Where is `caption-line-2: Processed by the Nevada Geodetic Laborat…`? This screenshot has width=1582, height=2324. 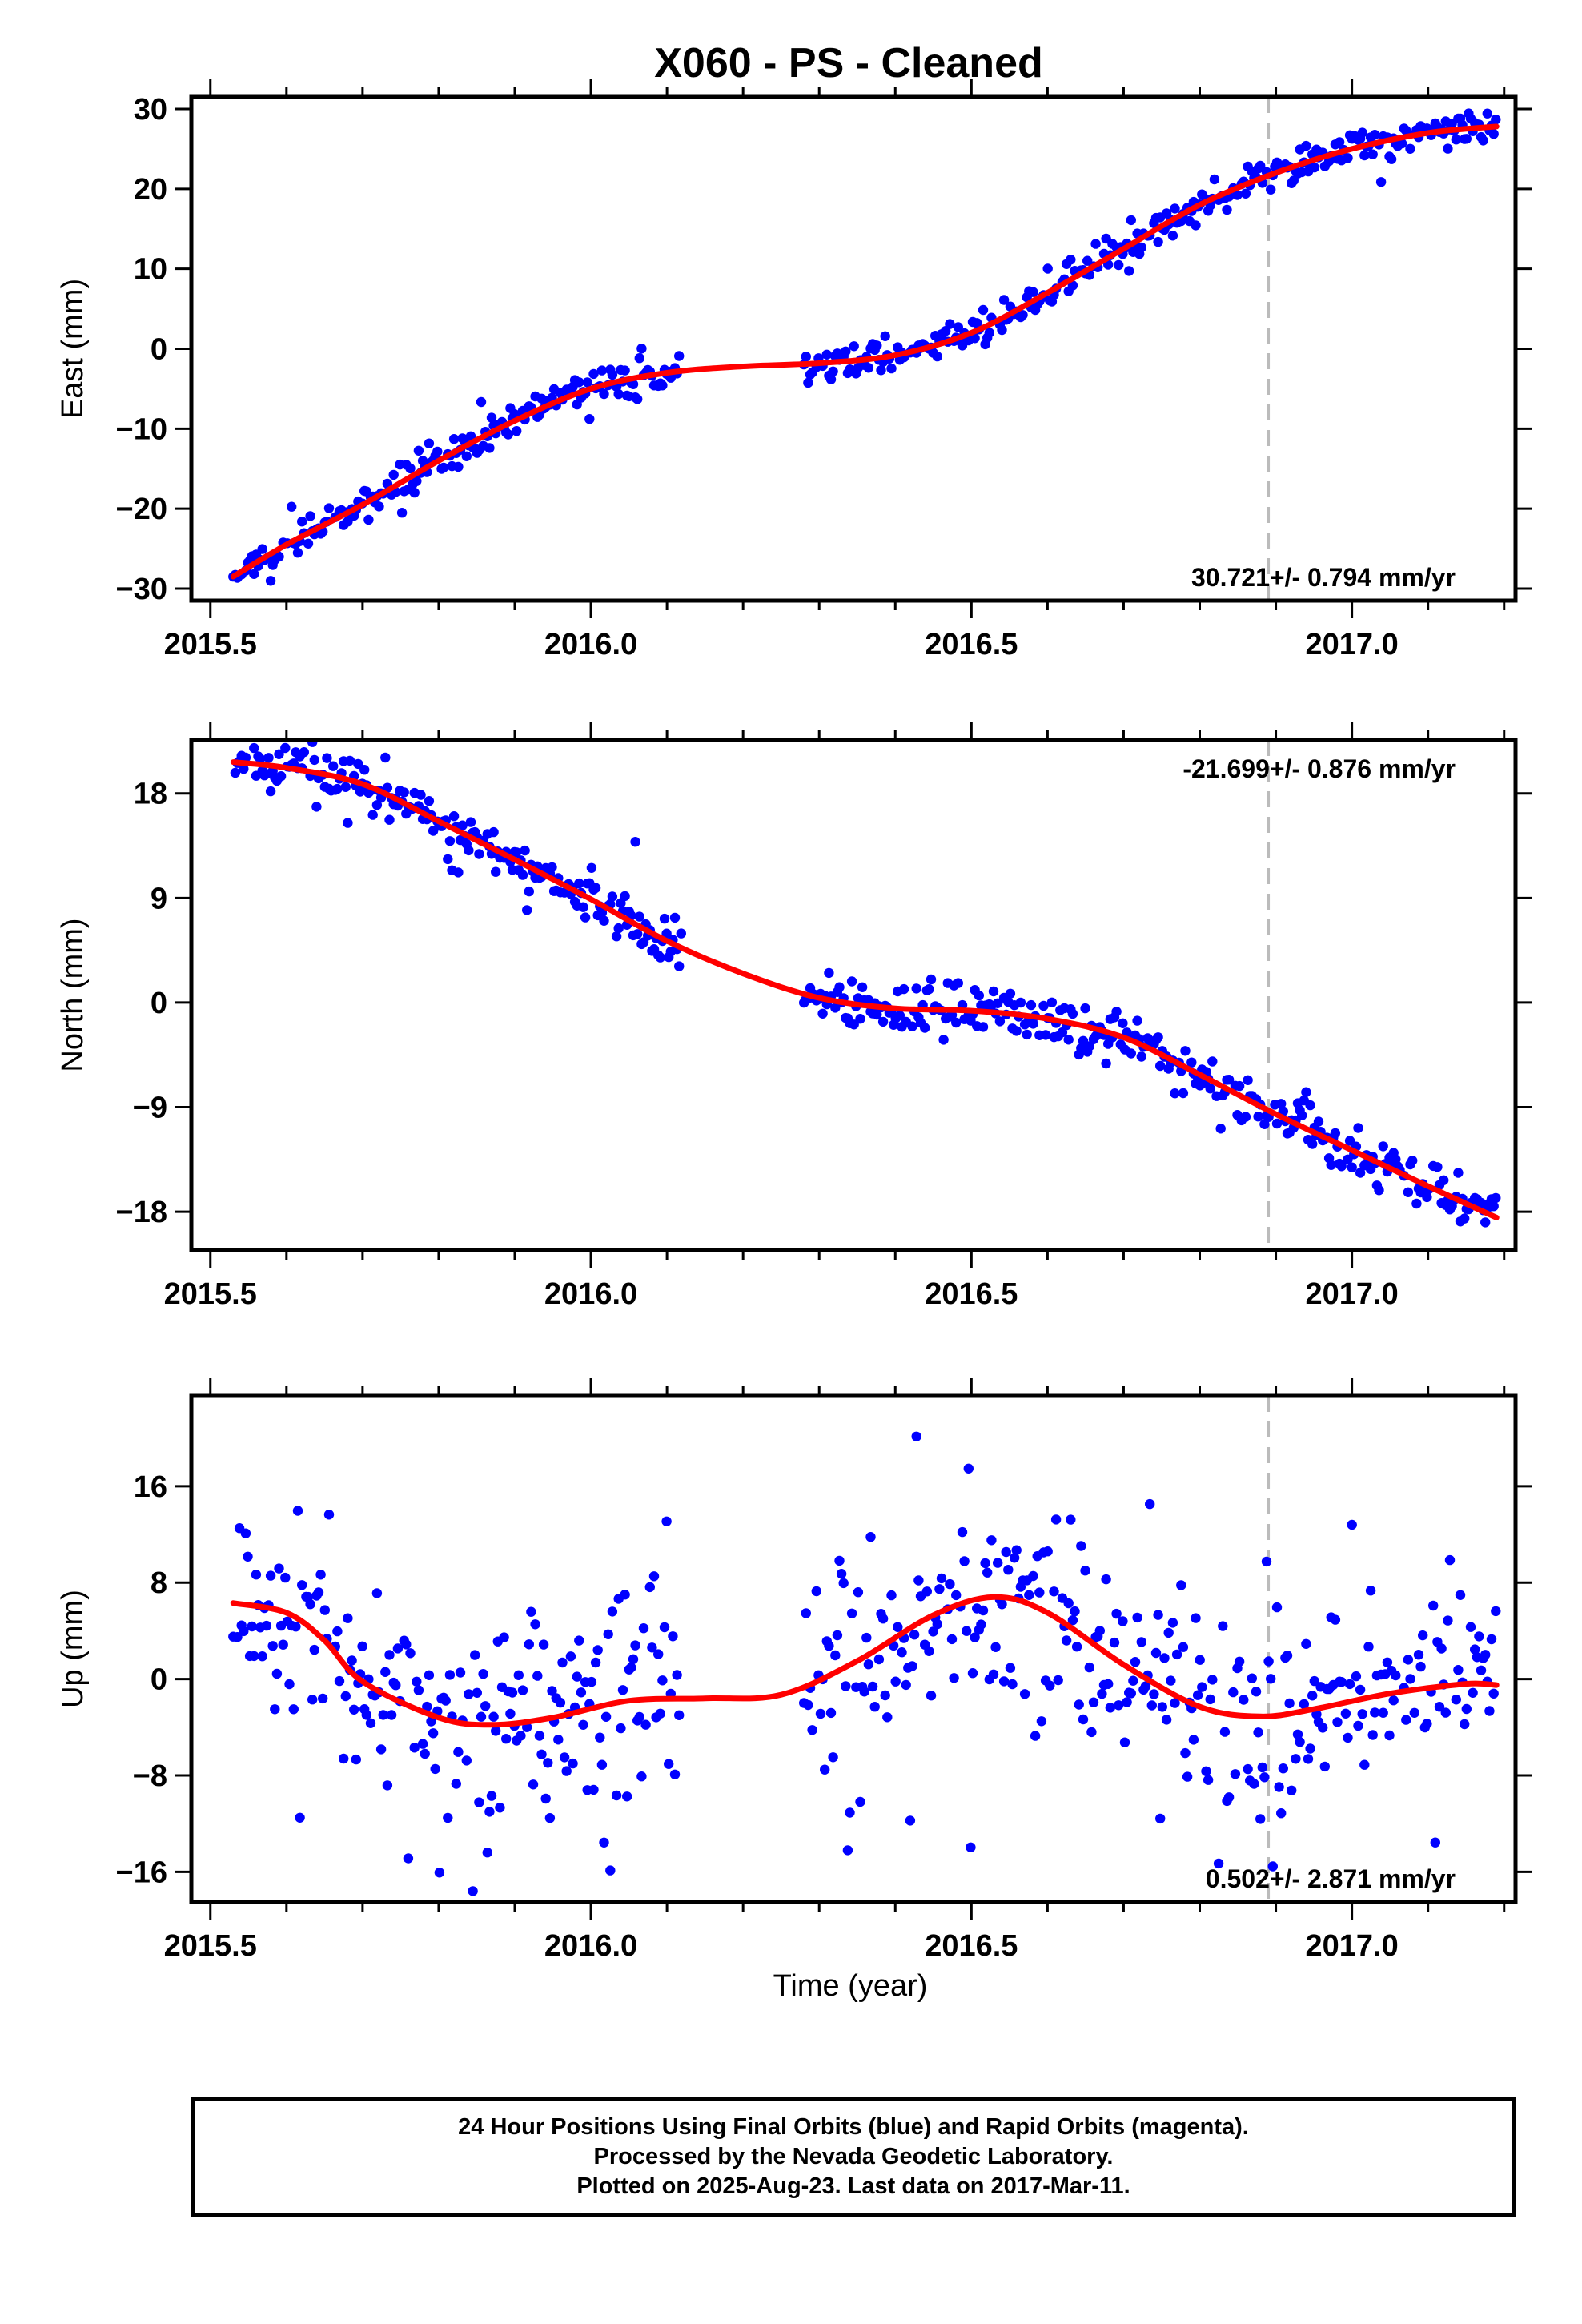
caption-line-2: Processed by the Nevada Geodetic Laborat… is located at coordinates (853, 2156).